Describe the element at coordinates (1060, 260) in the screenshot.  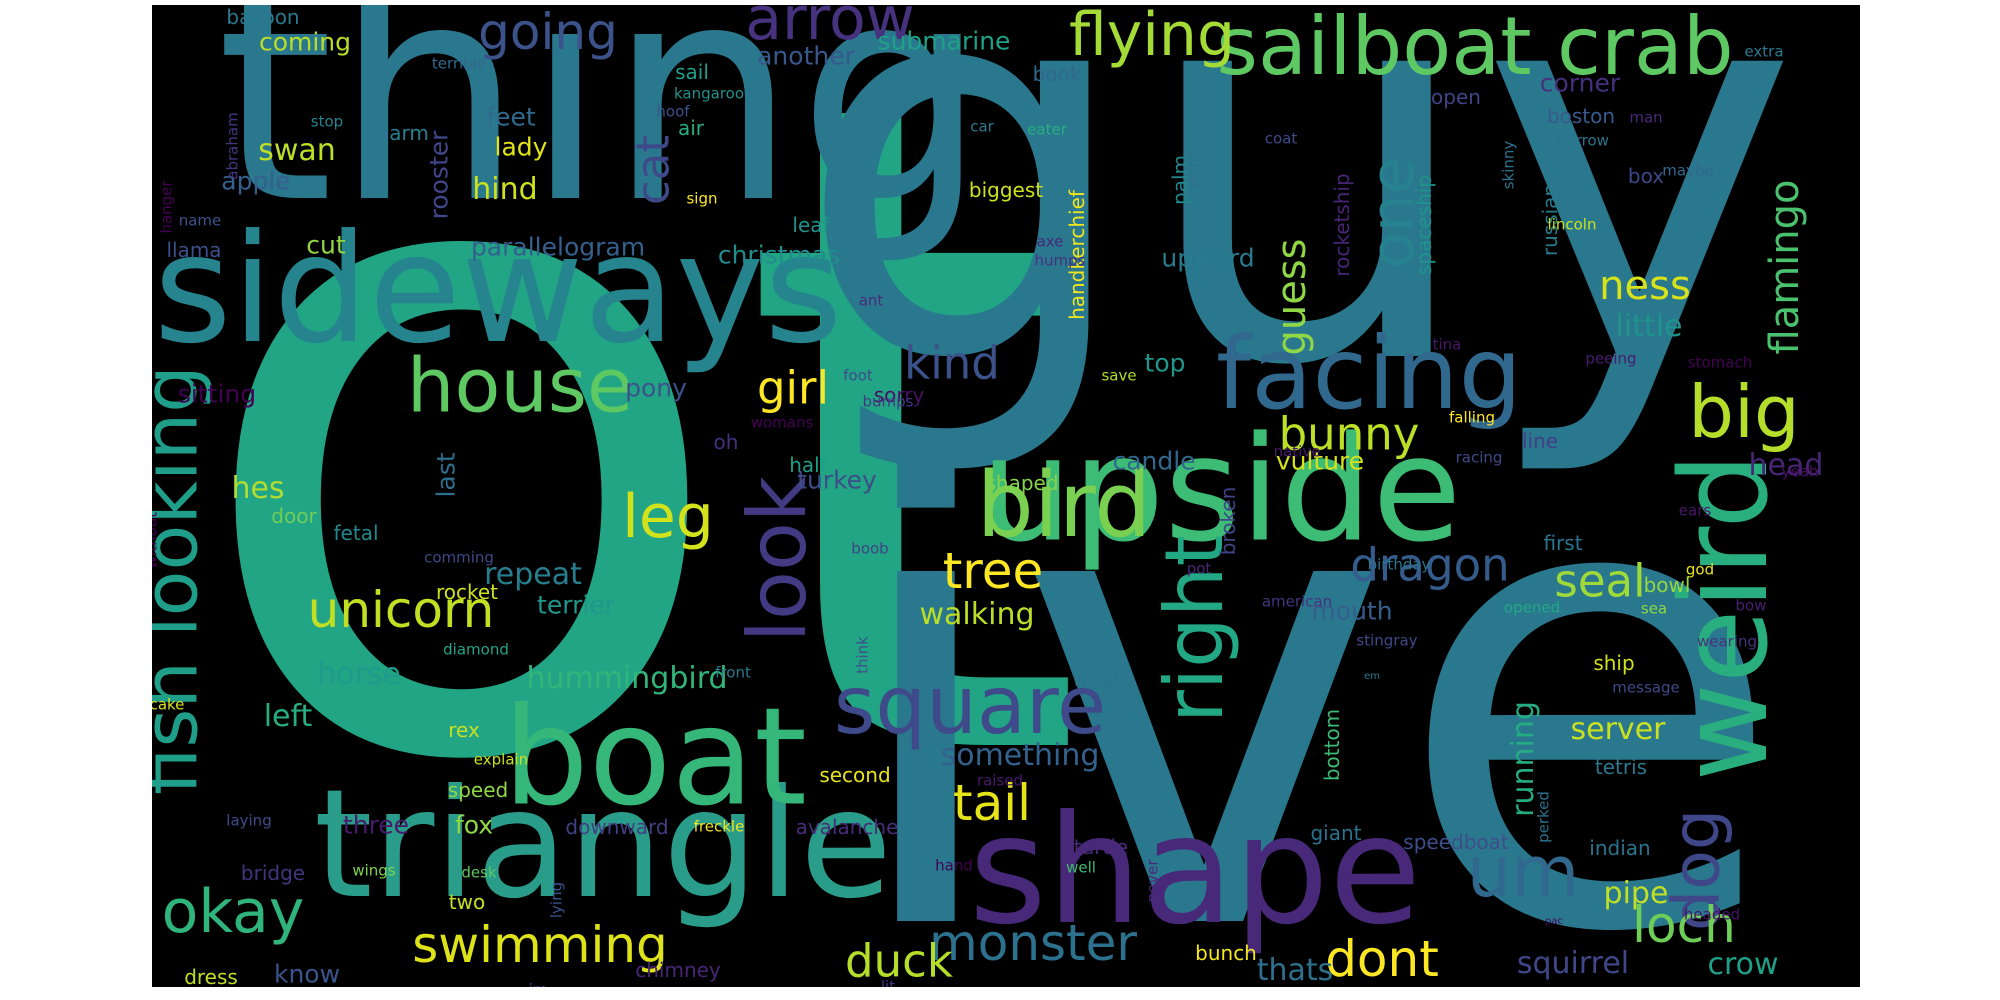
I see `word-humps: humps` at that location.